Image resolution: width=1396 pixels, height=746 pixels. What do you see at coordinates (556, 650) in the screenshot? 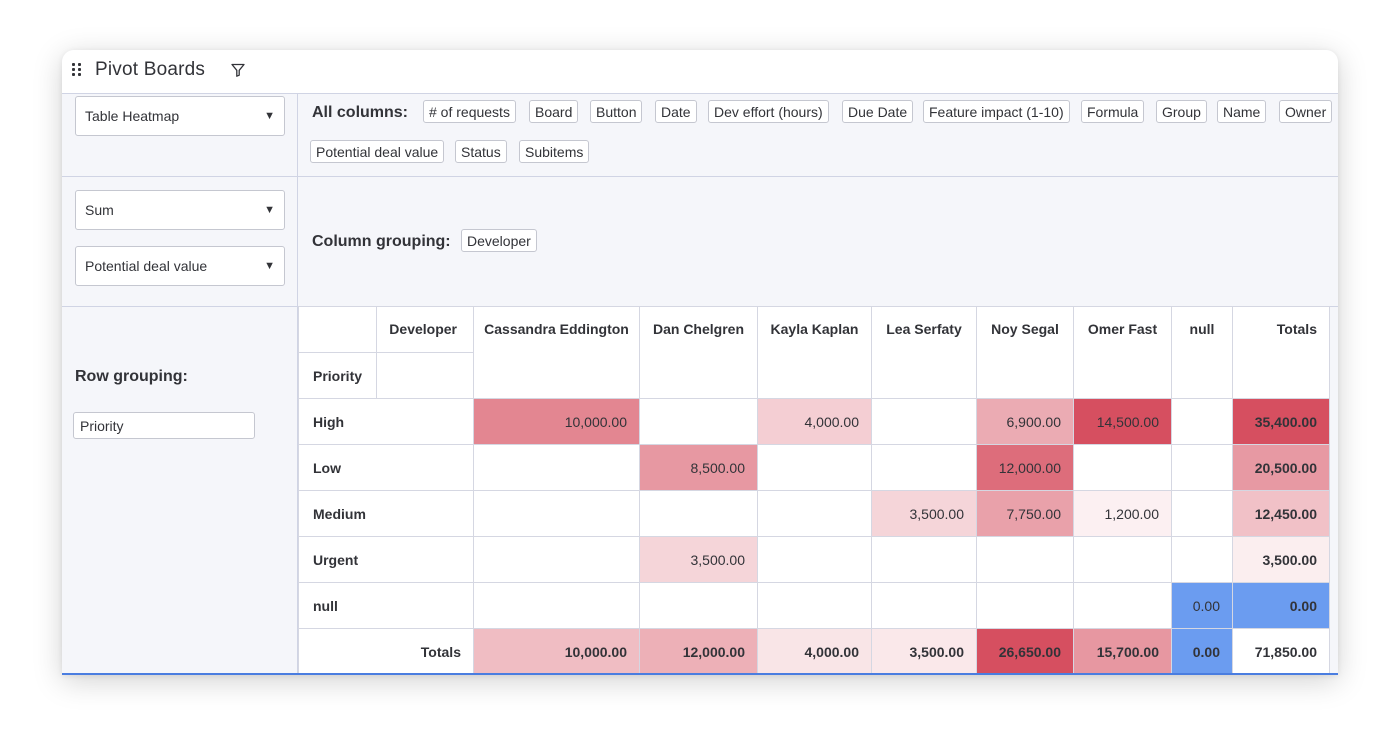
I see `pivot-col-total: 10,000.00` at bounding box center [556, 650].